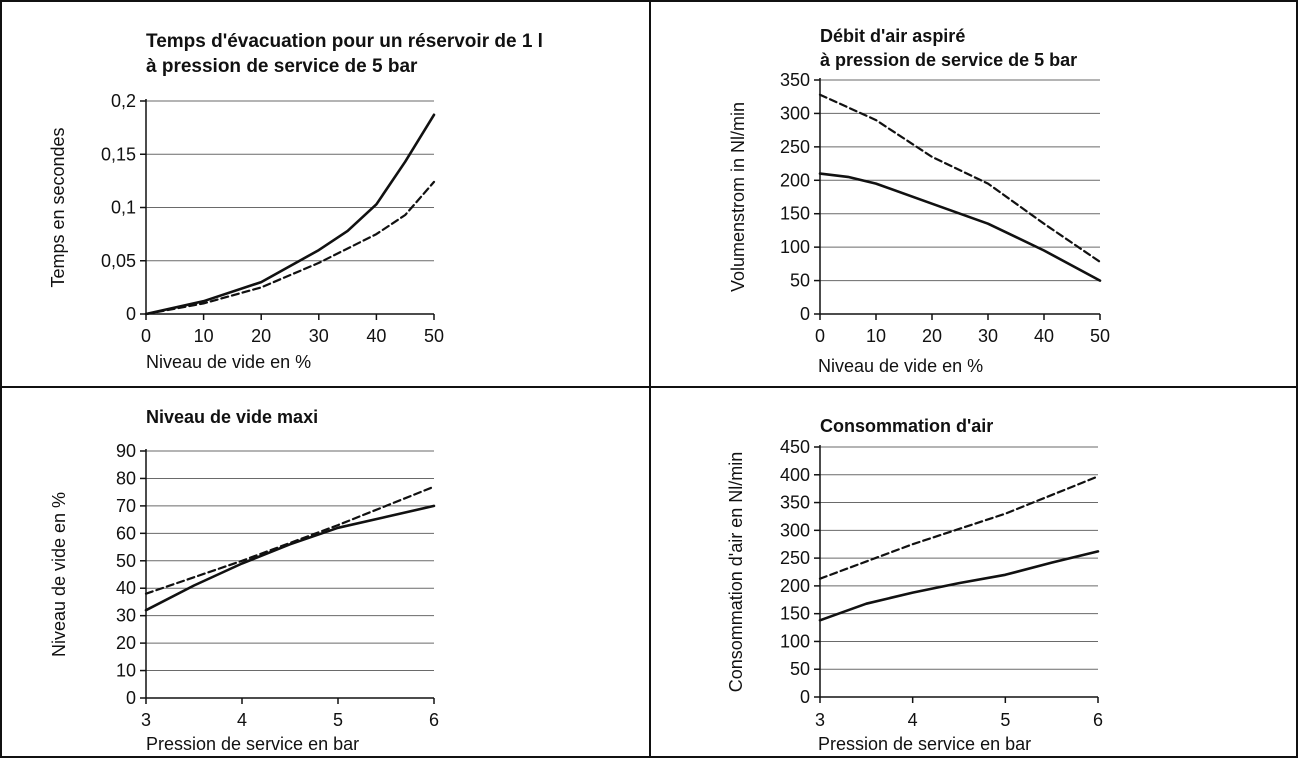 Image resolution: width=1298 pixels, height=758 pixels. What do you see at coordinates (126, 671) in the screenshot?
I see `y-tick-label: 10` at bounding box center [126, 671].